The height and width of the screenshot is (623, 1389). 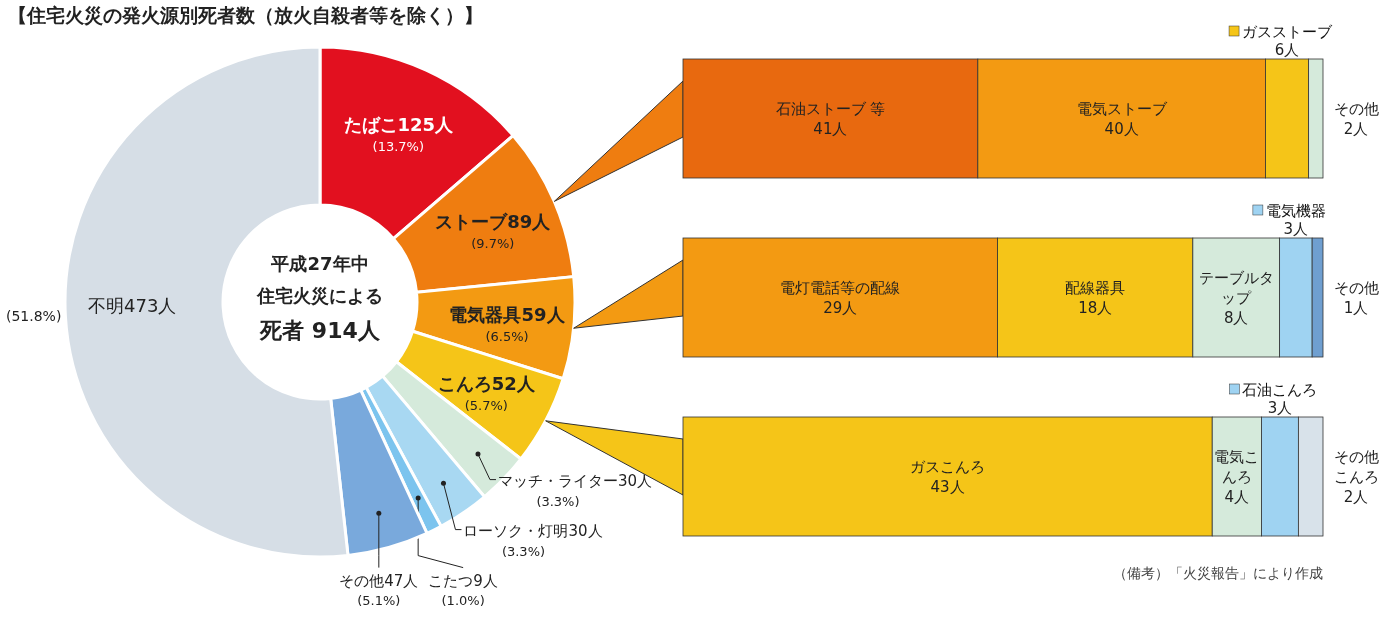 What do you see at coordinates (1218, 573) in the screenshot?
I see `text: （備考）「火災報告」により作成` at bounding box center [1218, 573].